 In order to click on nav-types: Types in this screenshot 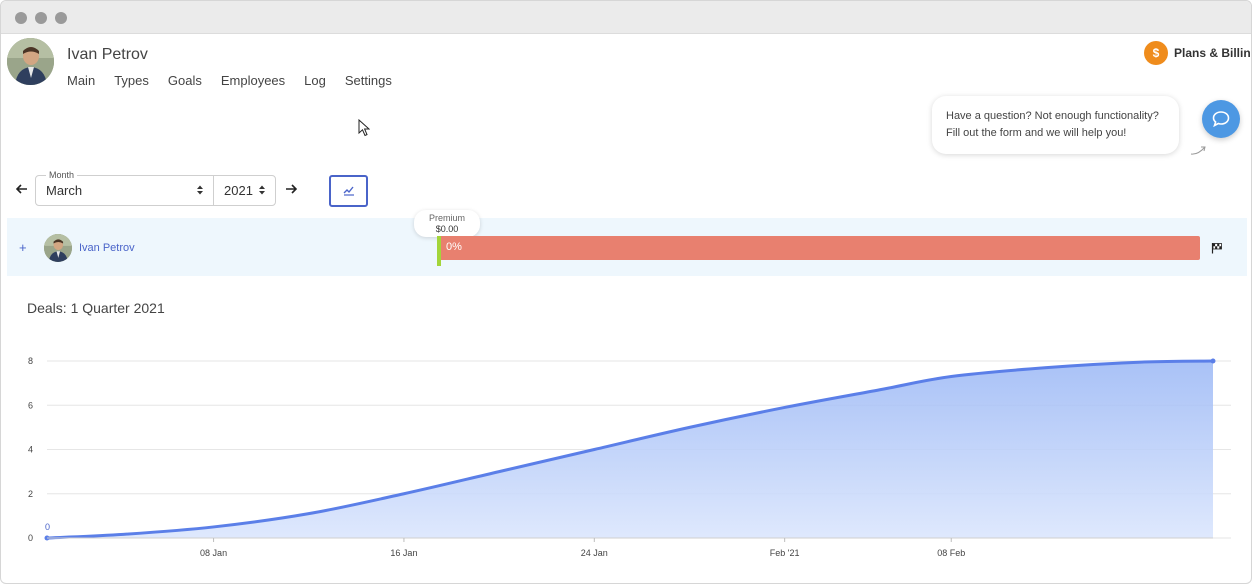, I will do `click(131, 80)`.